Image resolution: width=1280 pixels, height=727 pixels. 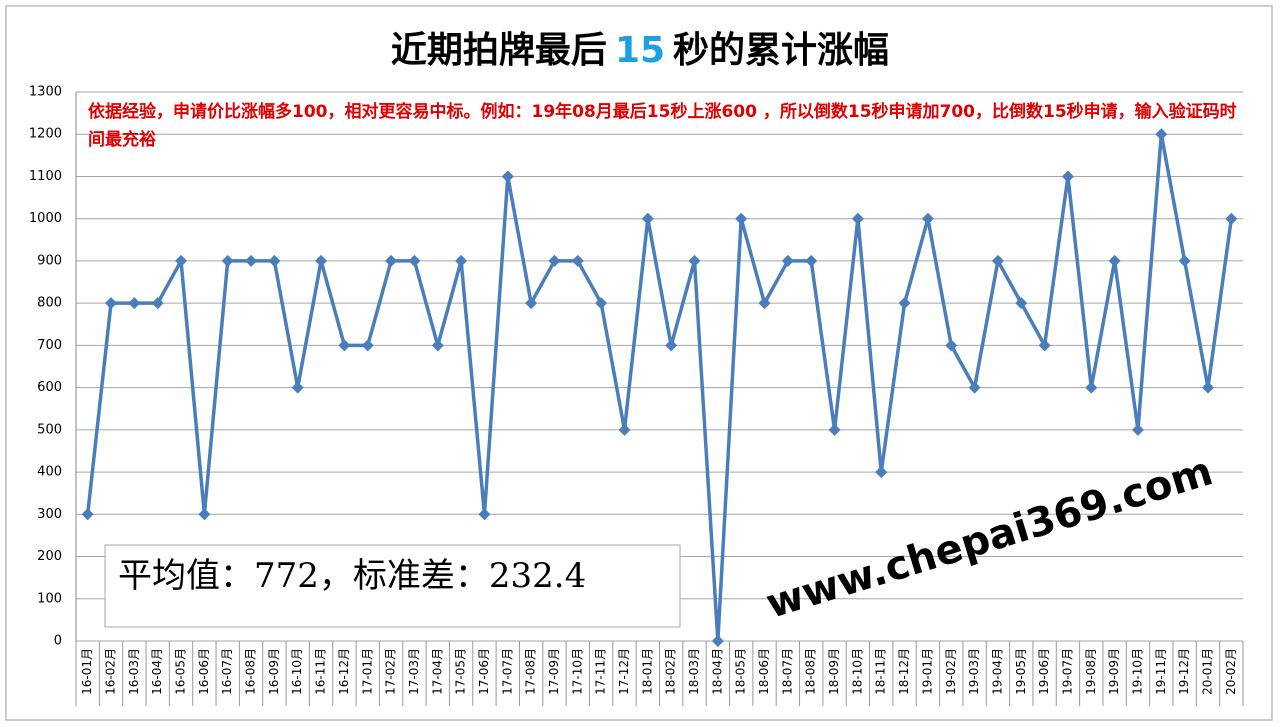 What do you see at coordinates (951, 671) in the screenshot?
I see `x-tick-label: 19-02月` at bounding box center [951, 671].